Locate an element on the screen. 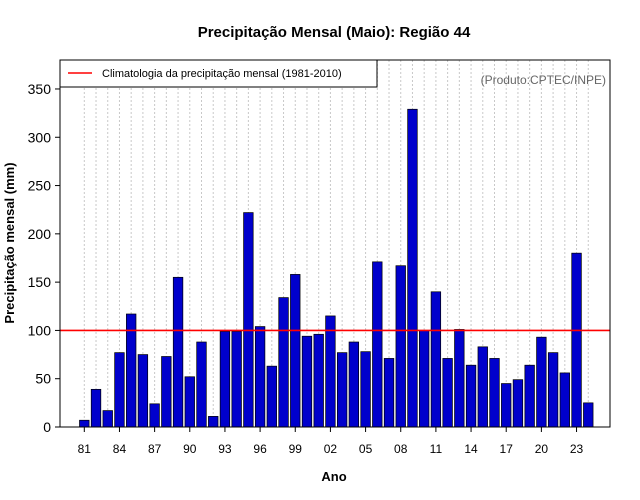  x-axis: 81 84 87 90 93 96 99 02 05 08 11 14 17 20 23 is located at coordinates (331, 441).